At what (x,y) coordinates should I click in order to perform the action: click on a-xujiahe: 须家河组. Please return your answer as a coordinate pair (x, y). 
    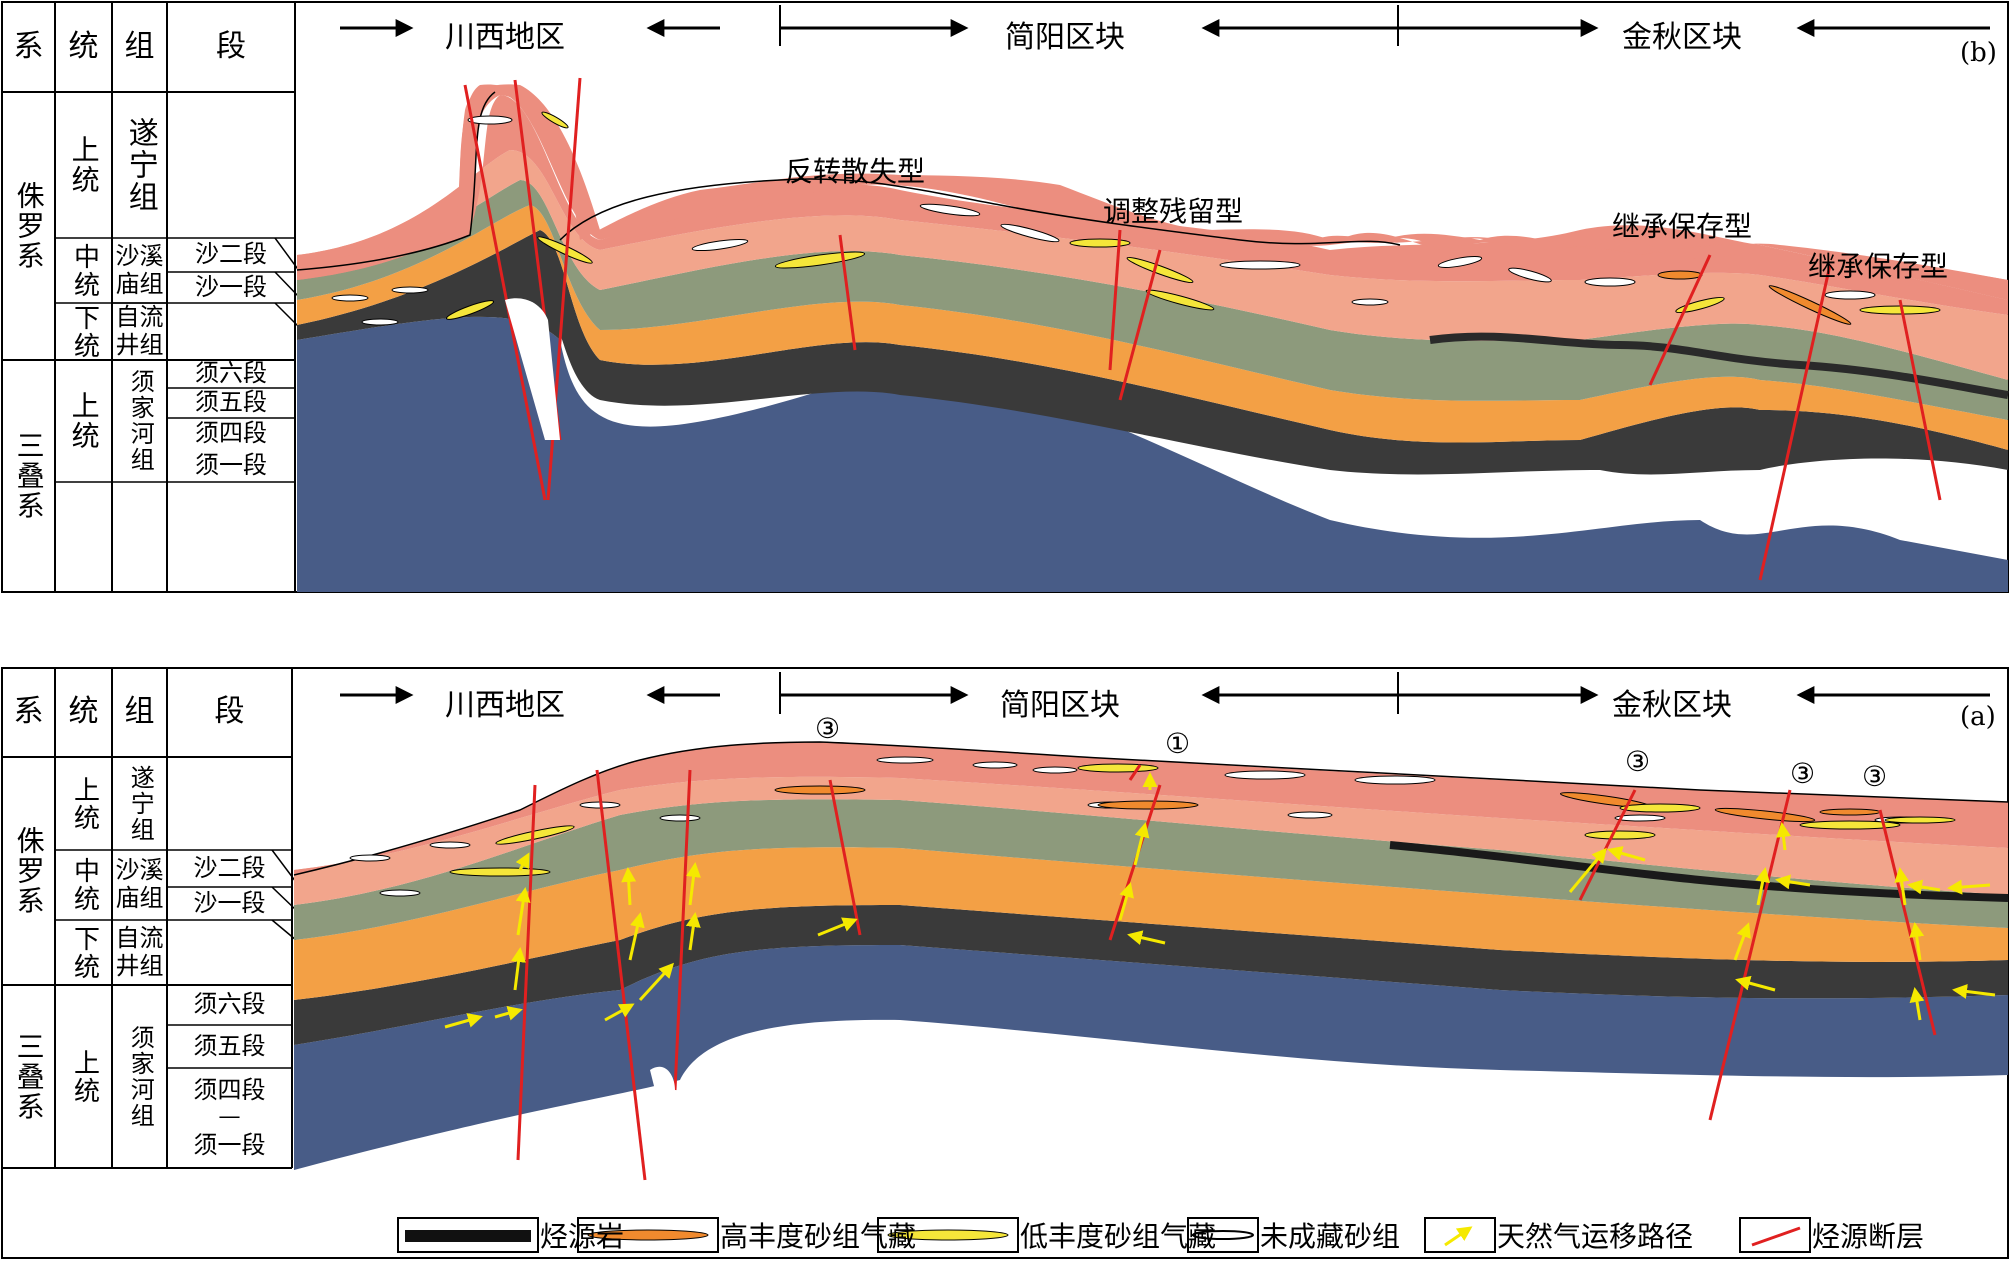
    Looking at the image, I should click on (140, 1076).